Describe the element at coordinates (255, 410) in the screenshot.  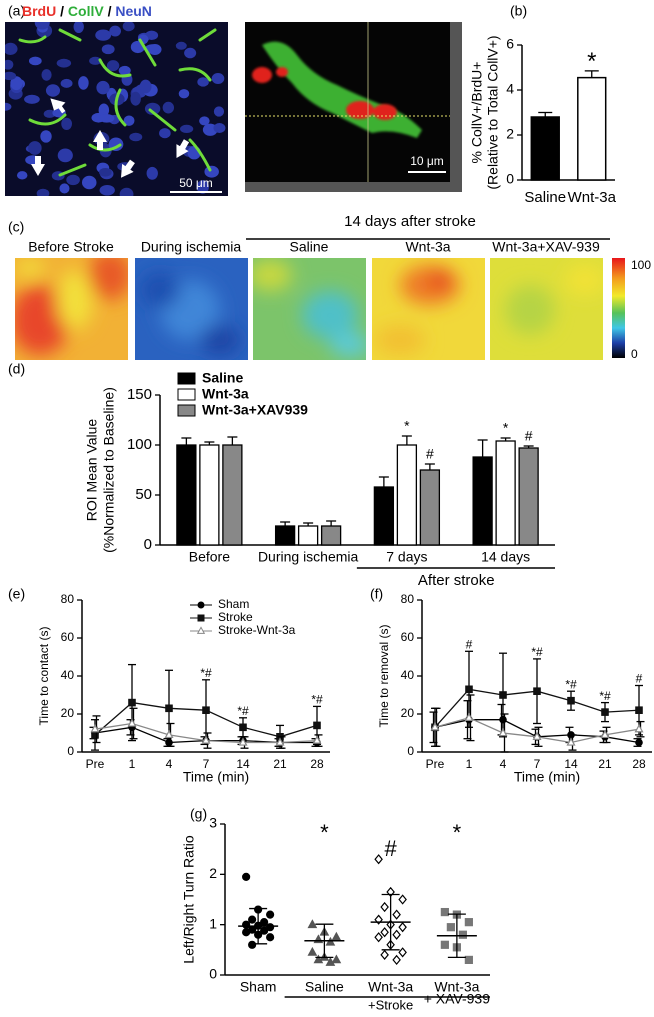
I see `legend-label: Wnt-3a+XAV939` at that location.